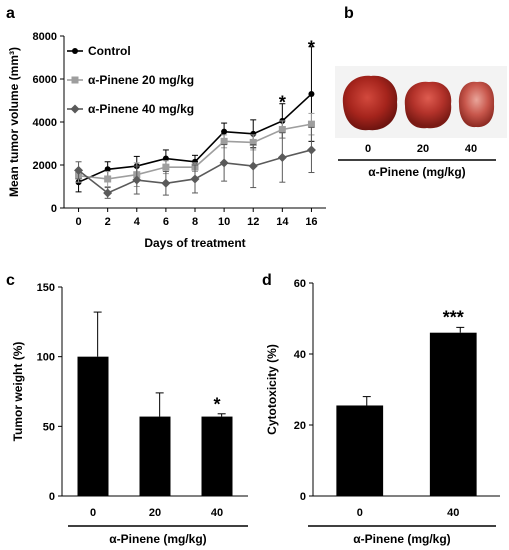 This screenshot has height=550, width=509. What do you see at coordinates (18, 392) in the screenshot?
I see `c-y-axis-label: Tumor weight (%)` at bounding box center [18, 392].